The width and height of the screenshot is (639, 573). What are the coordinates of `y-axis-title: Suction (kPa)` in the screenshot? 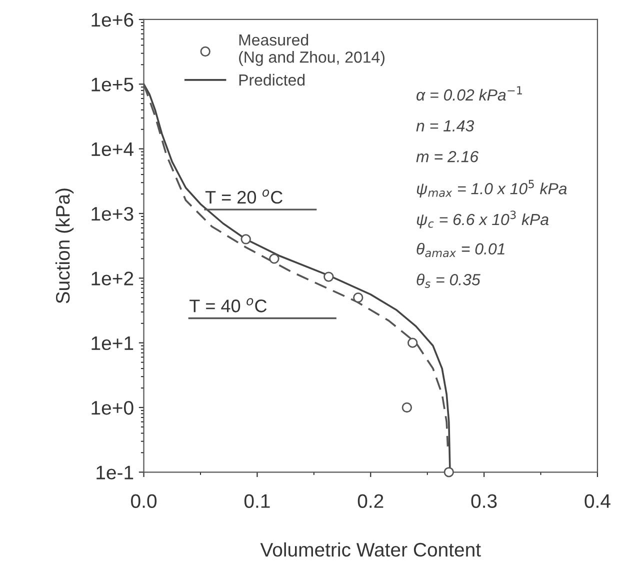 It's located at (64, 246).